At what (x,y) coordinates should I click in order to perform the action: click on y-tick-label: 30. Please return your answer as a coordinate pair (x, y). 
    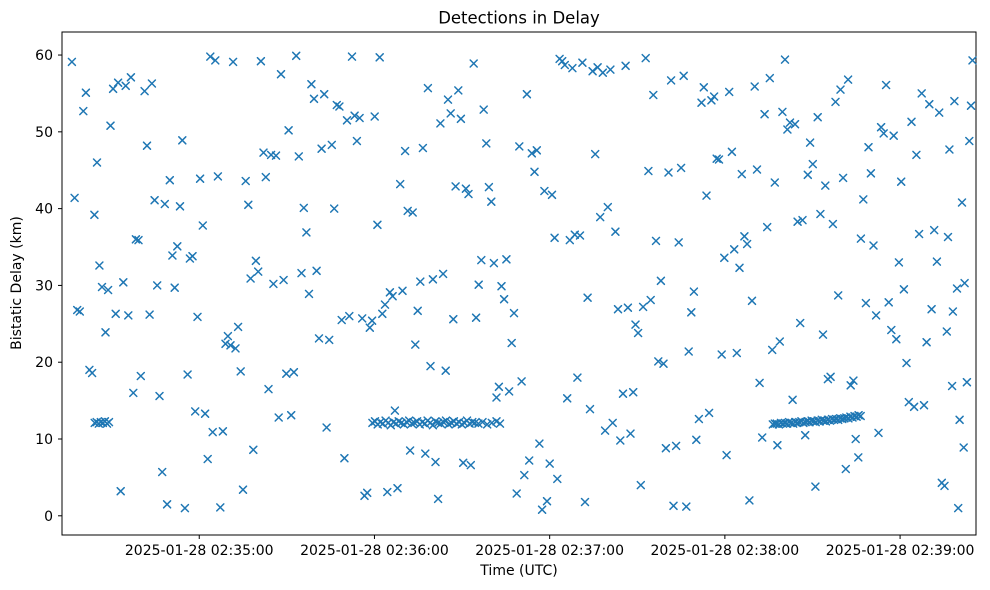
    Looking at the image, I should click on (44, 286).